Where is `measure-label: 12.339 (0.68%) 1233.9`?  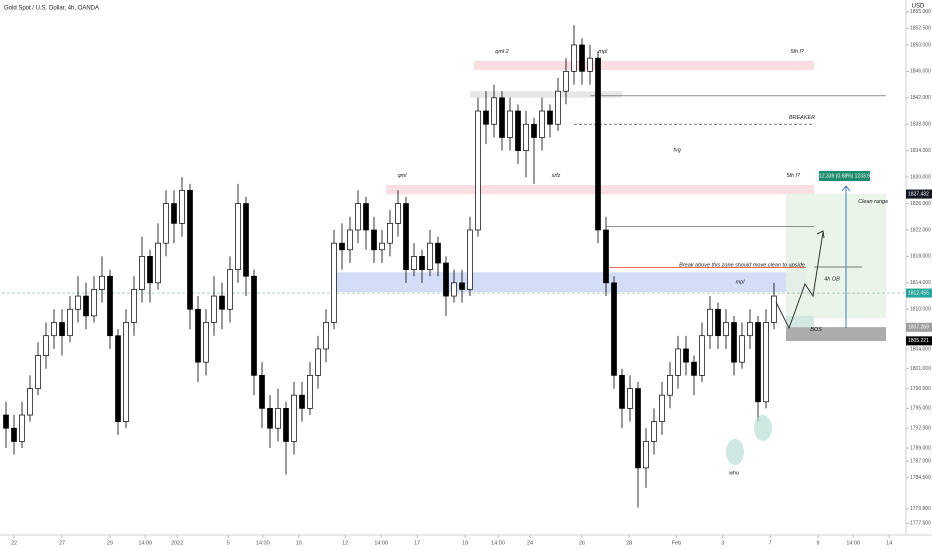
measure-label: 12.339 (0.68%) 1233.9 is located at coordinates (844, 176).